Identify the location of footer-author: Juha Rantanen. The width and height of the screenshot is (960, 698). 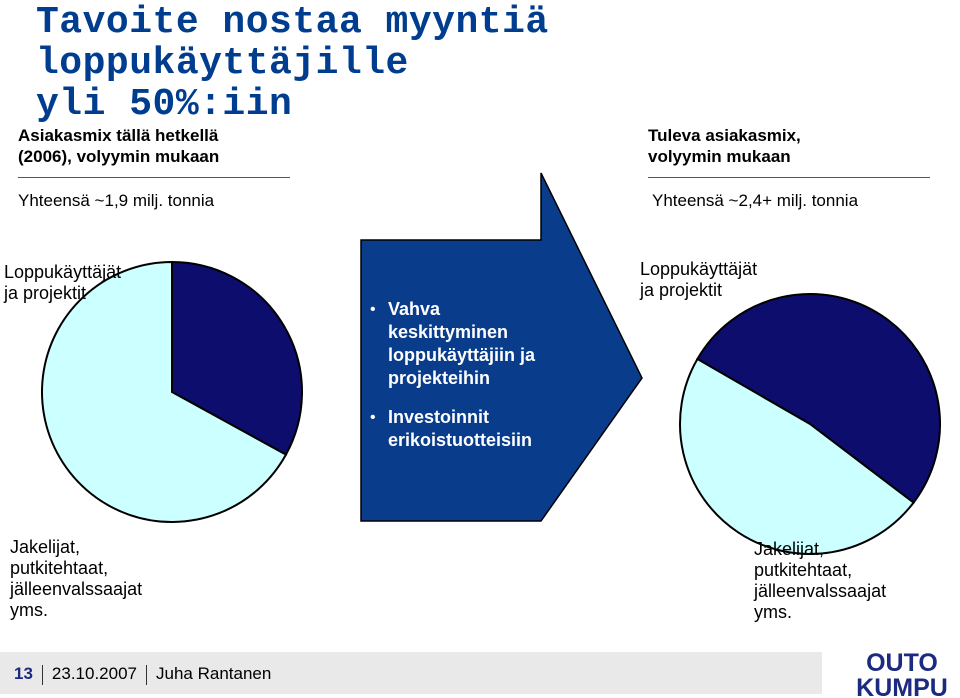
(214, 673).